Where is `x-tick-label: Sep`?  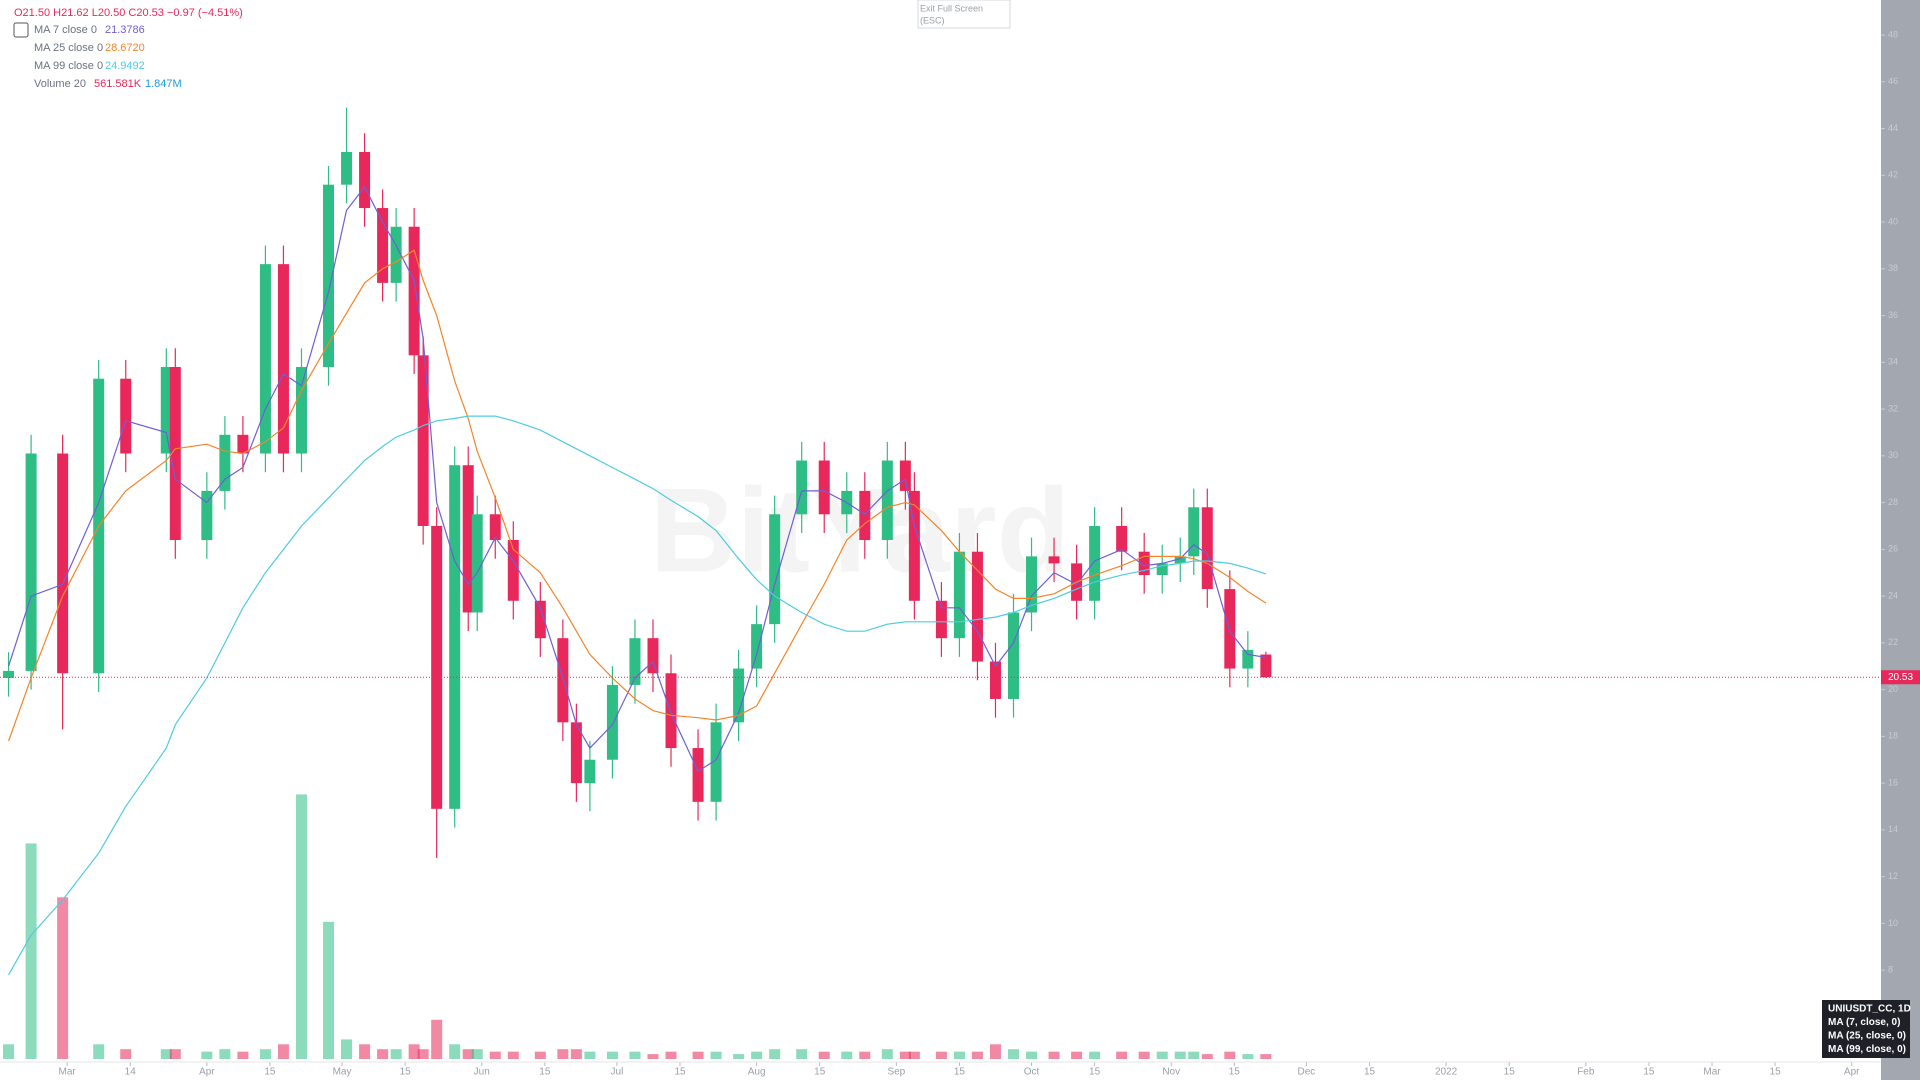 x-tick-label: Sep is located at coordinates (896, 1072).